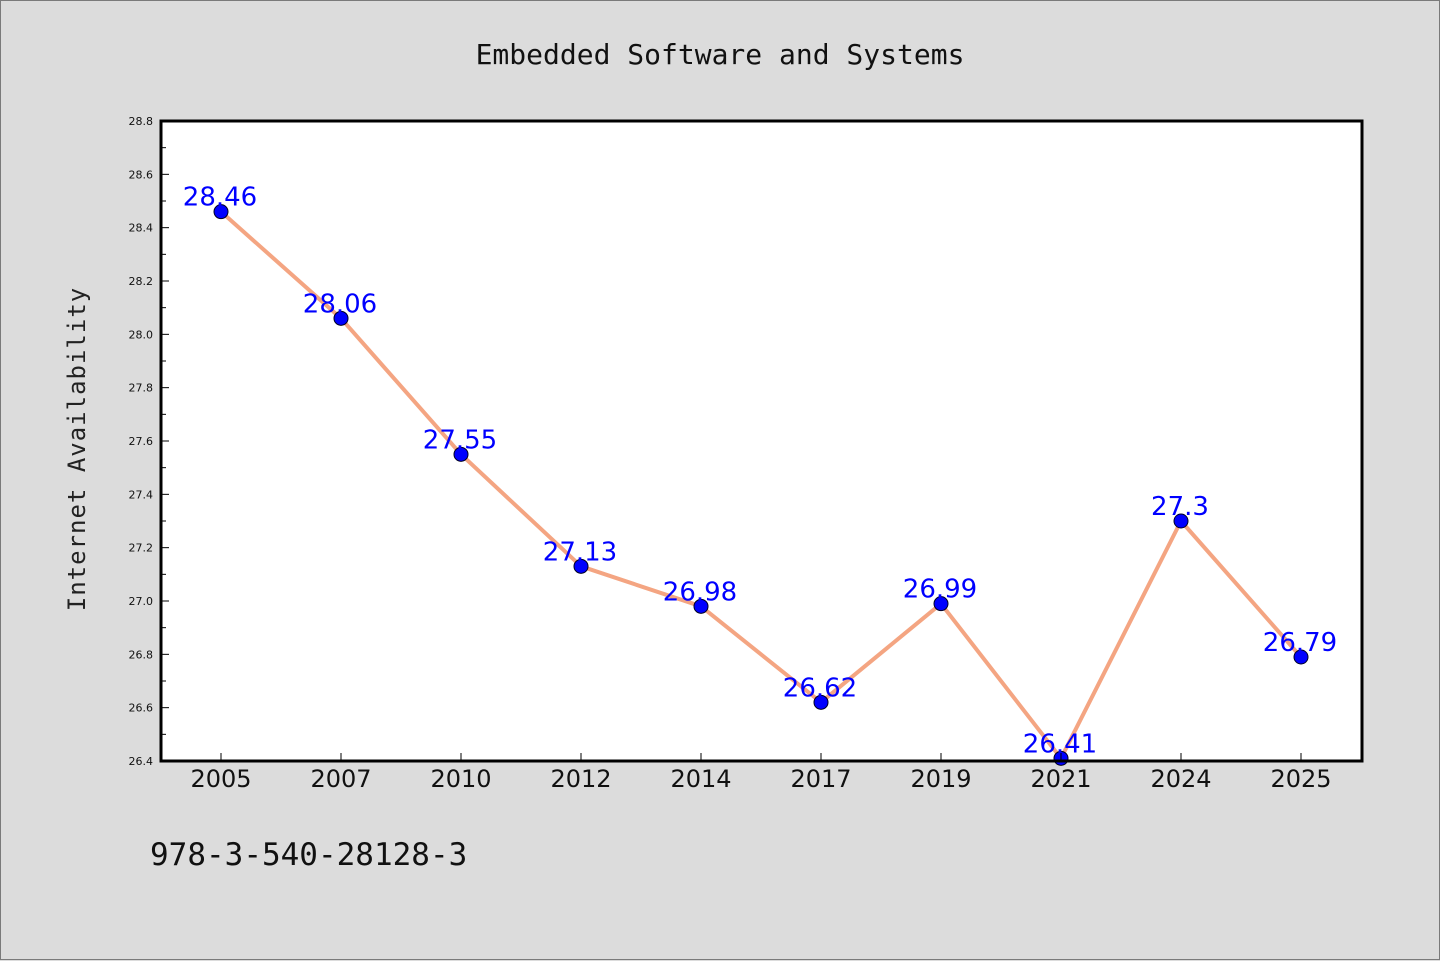 The height and width of the screenshot is (961, 1440). What do you see at coordinates (1300, 643) in the screenshot?
I see `data-label: 26.79` at bounding box center [1300, 643].